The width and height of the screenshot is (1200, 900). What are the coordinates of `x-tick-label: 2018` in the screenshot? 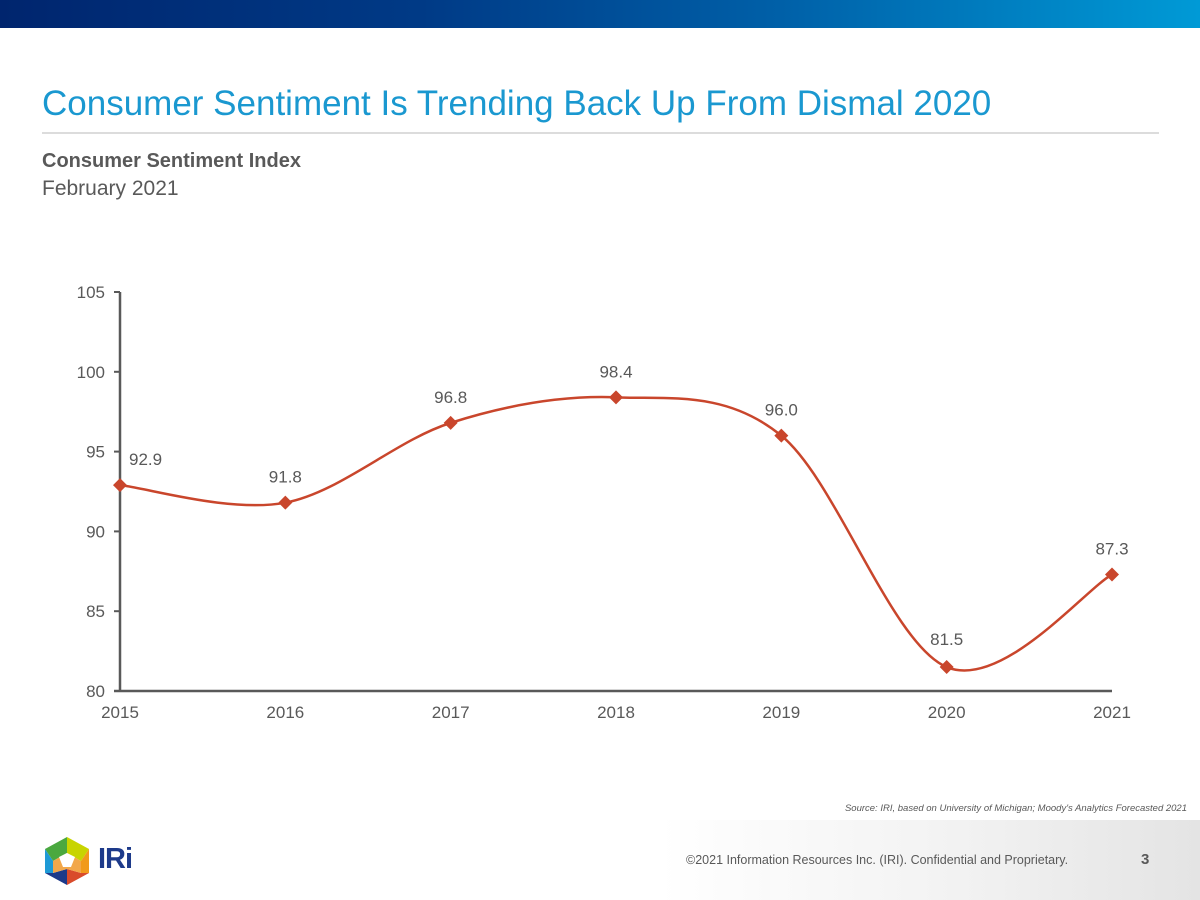 It's located at (616, 712).